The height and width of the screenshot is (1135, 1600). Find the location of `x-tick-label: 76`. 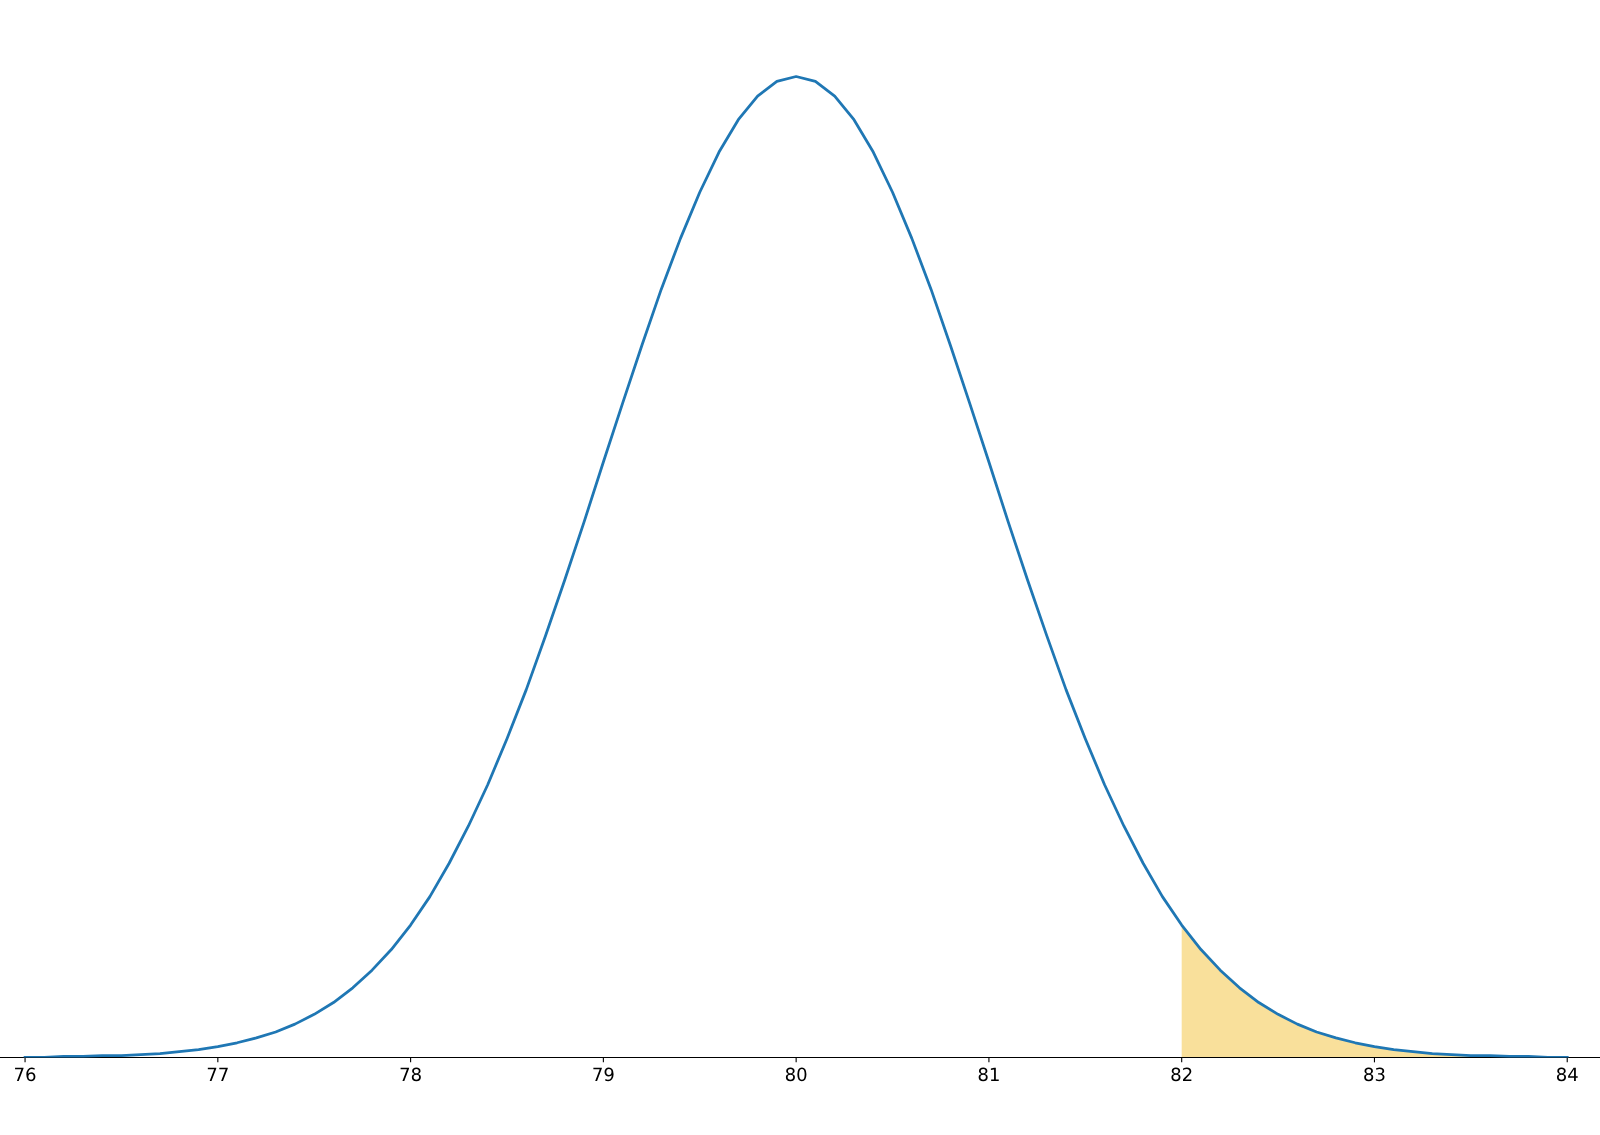

x-tick-label: 76 is located at coordinates (25, 1074).